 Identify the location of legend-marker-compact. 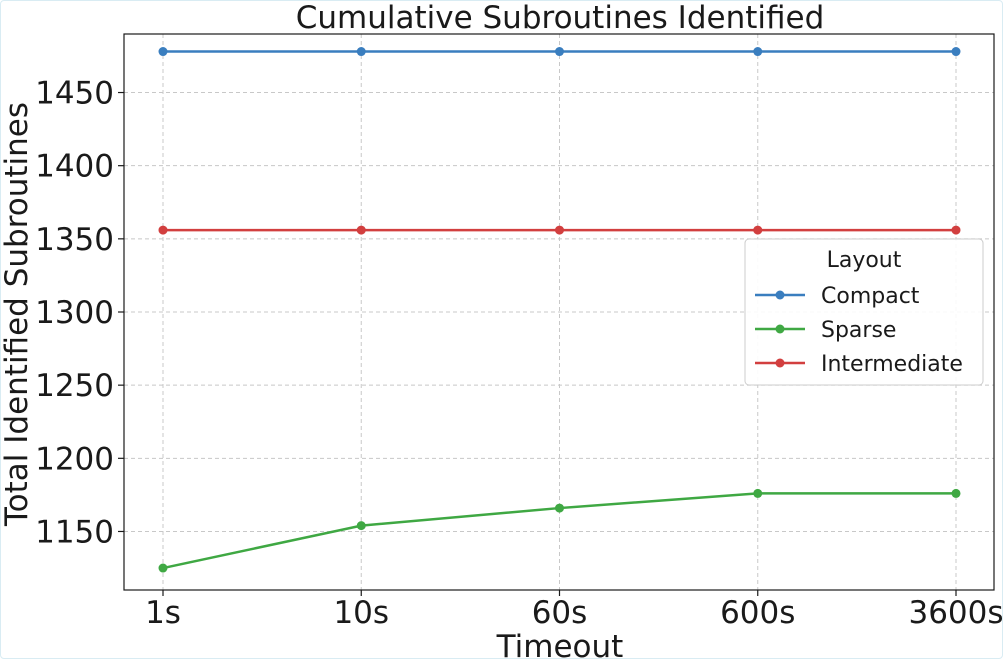
(780, 295).